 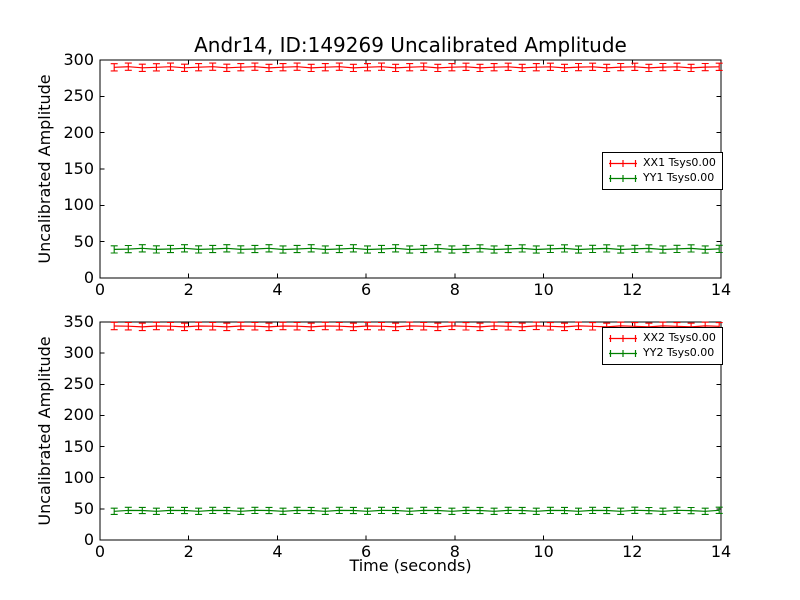 I want to click on series-line-YY1, so click(x=417, y=249).